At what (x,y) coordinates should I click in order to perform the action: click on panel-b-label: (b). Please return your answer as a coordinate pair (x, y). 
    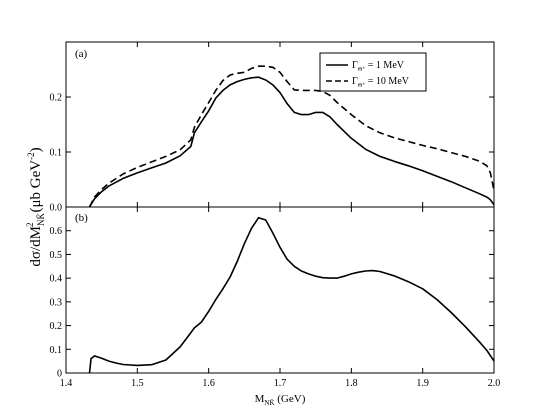
    Looking at the image, I should click on (81, 218).